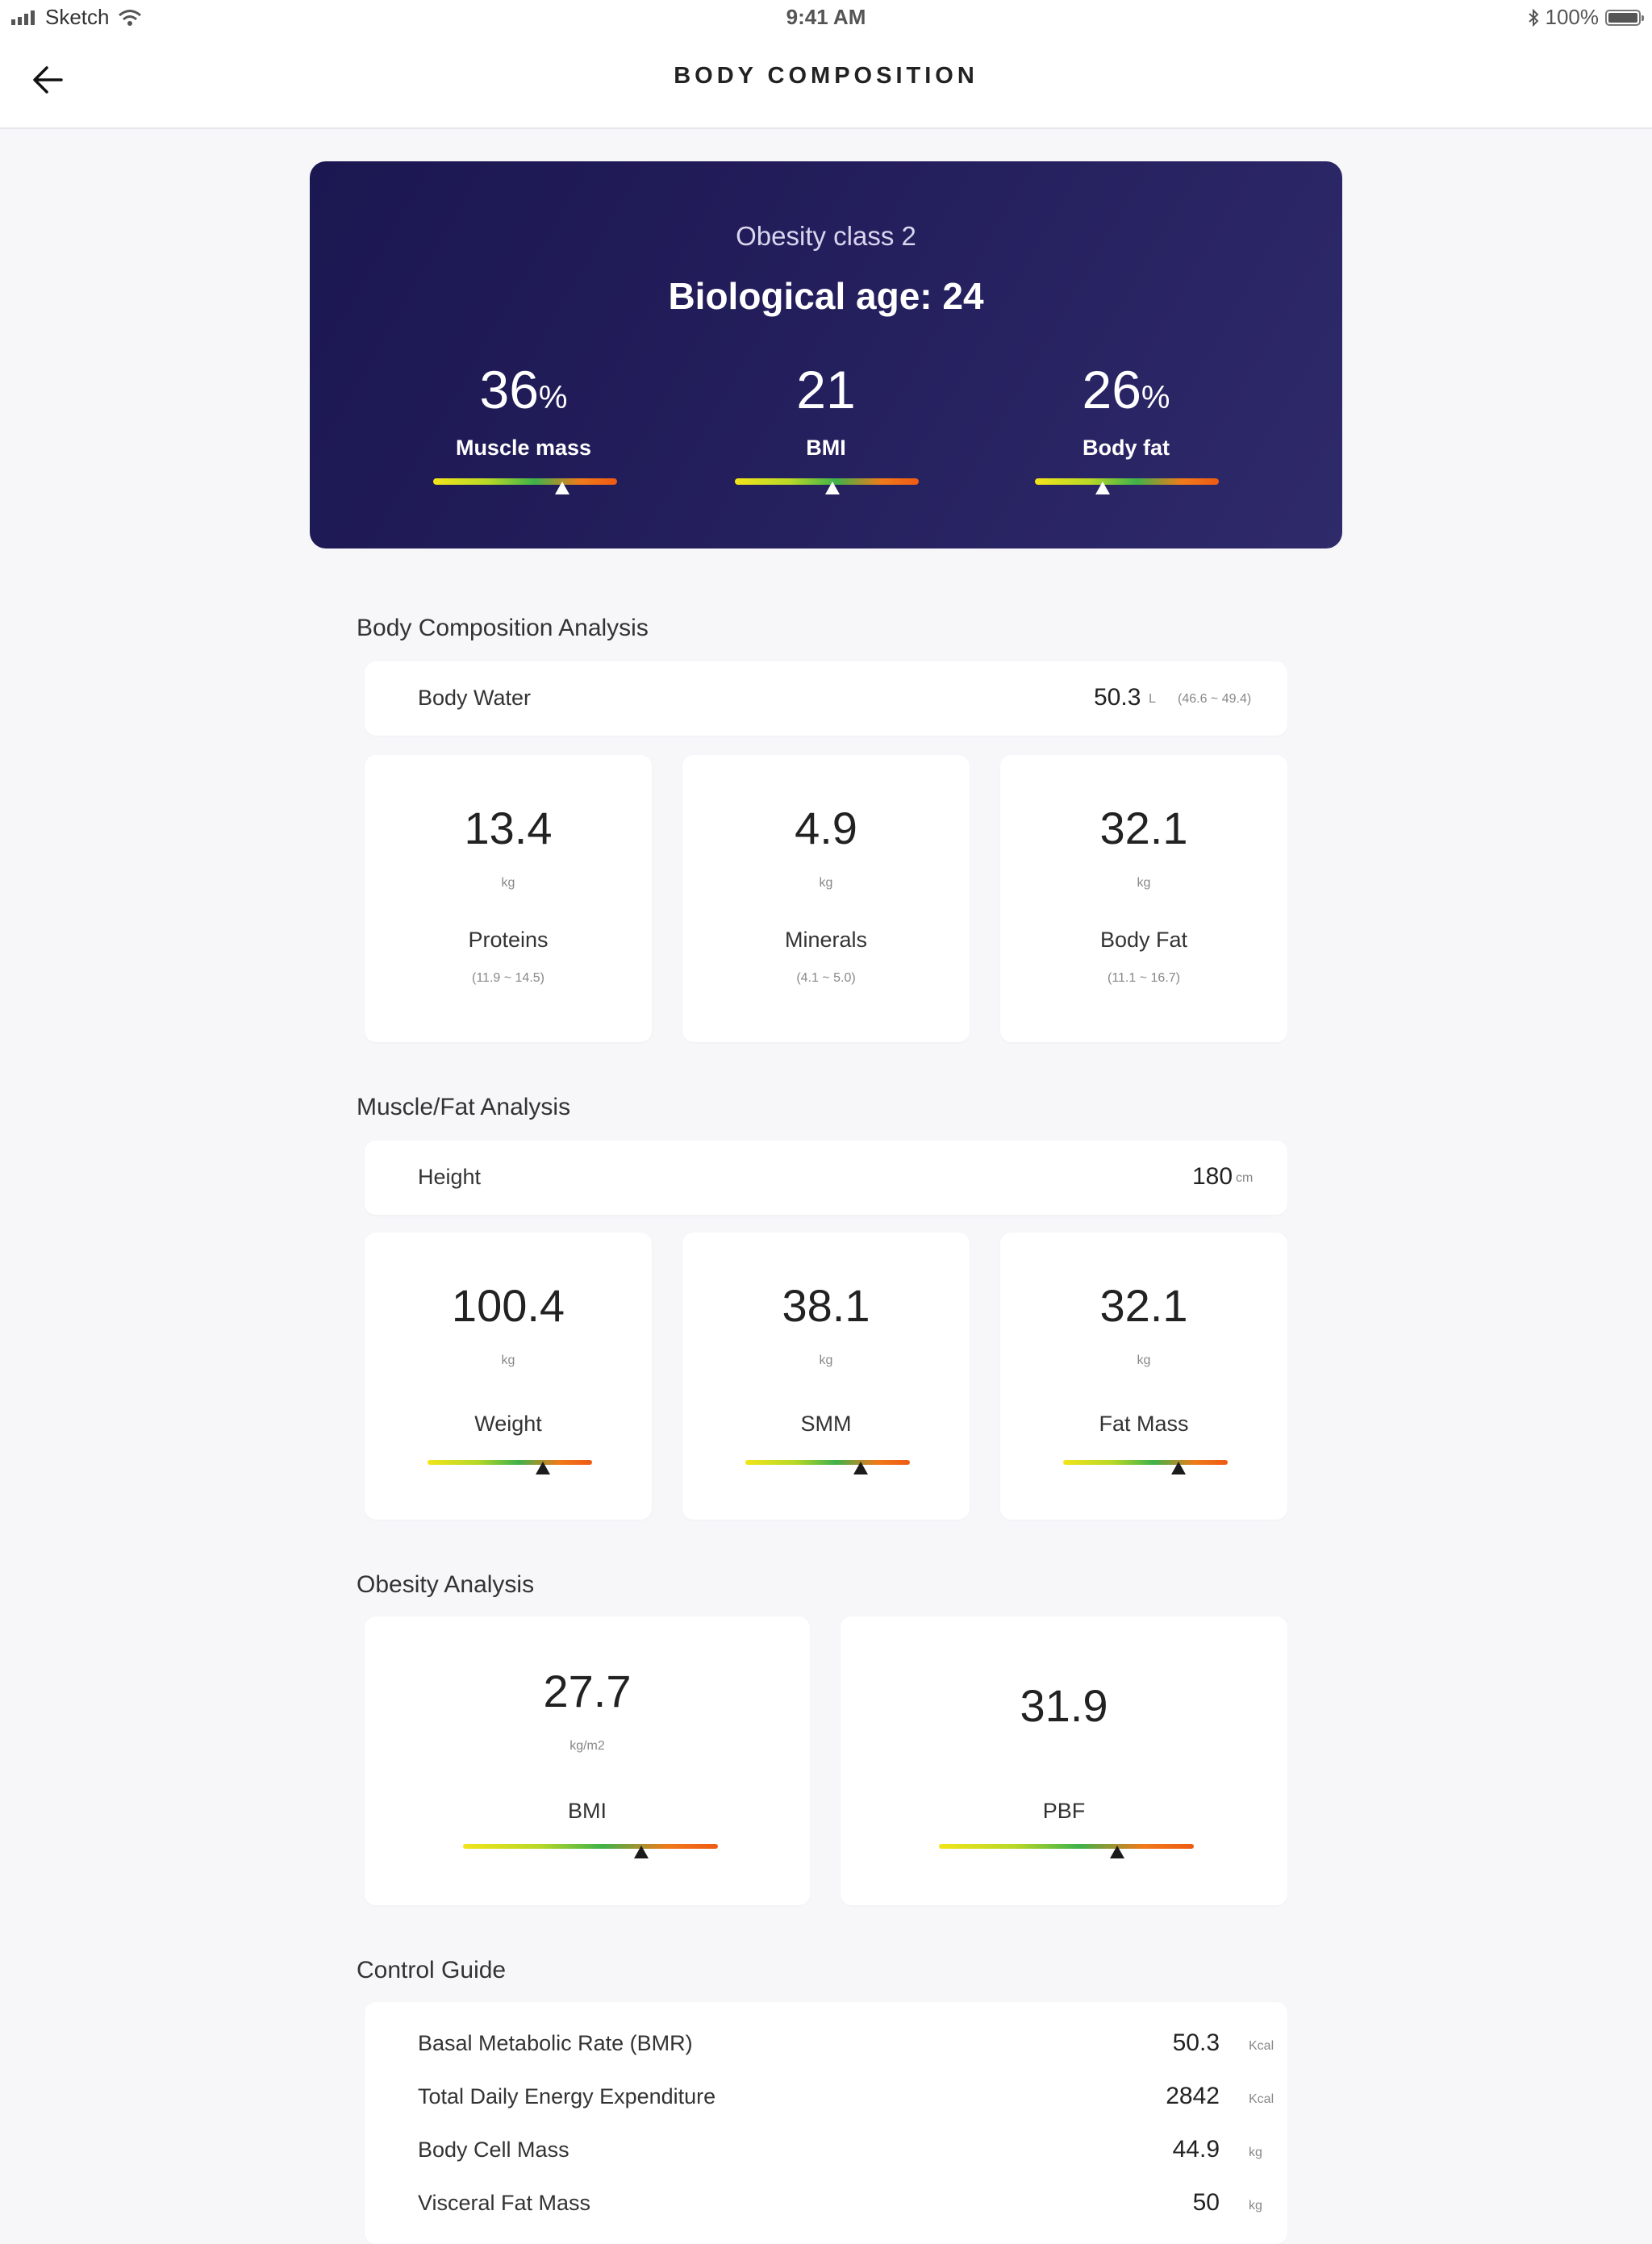 The width and height of the screenshot is (1652, 2244). What do you see at coordinates (1193, 2096) in the screenshot?
I see `guide-value: 2842` at bounding box center [1193, 2096].